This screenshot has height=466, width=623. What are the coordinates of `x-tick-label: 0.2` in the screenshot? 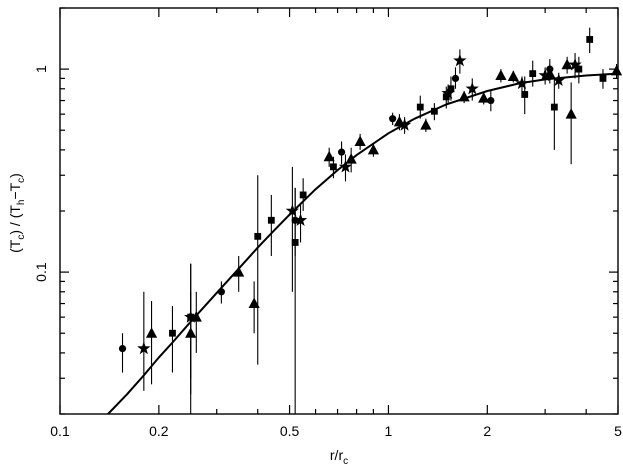 It's located at (159, 431).